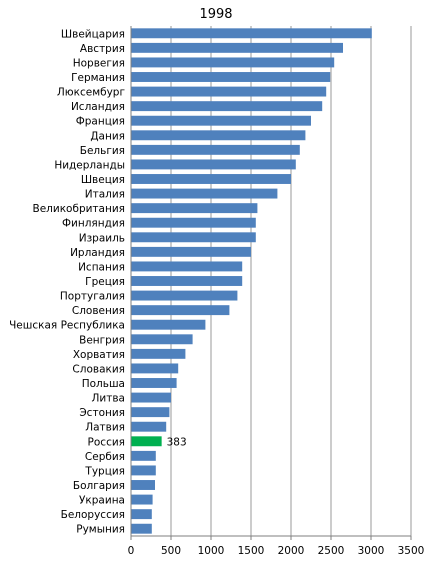 The image size is (430, 570). I want to click on category-label: Италия, so click(105, 195).